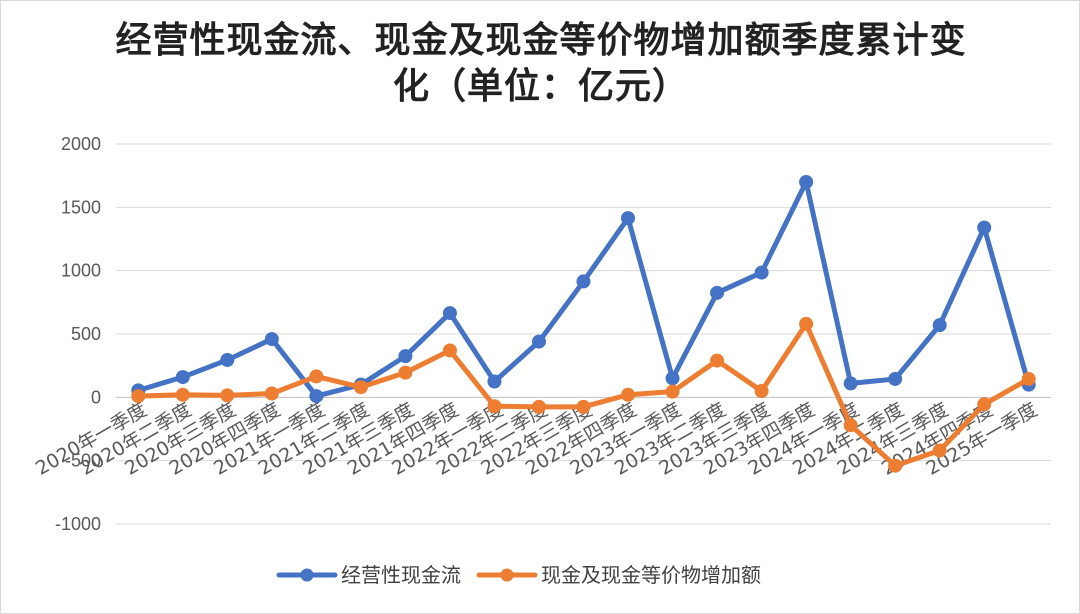 This screenshot has height=614, width=1080. What do you see at coordinates (81, 144) in the screenshot?
I see `y-tick-label: 2000` at bounding box center [81, 144].